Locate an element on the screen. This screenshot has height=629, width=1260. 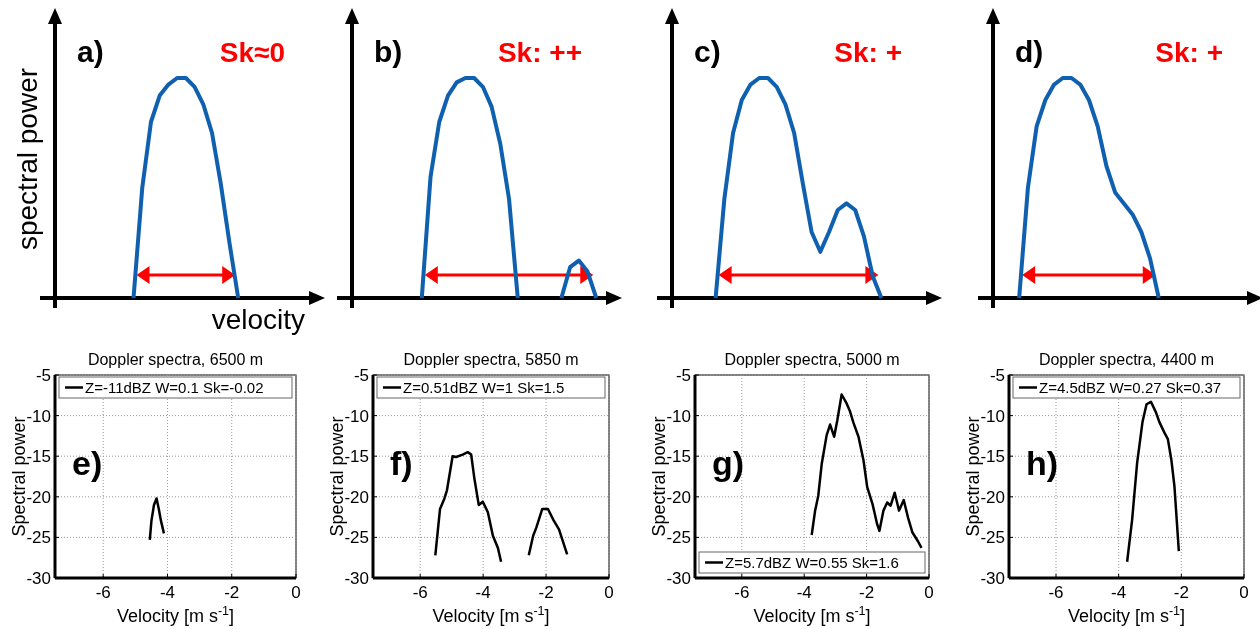
chart-title: Doppler spectra, 6500 m is located at coordinates (175, 359).